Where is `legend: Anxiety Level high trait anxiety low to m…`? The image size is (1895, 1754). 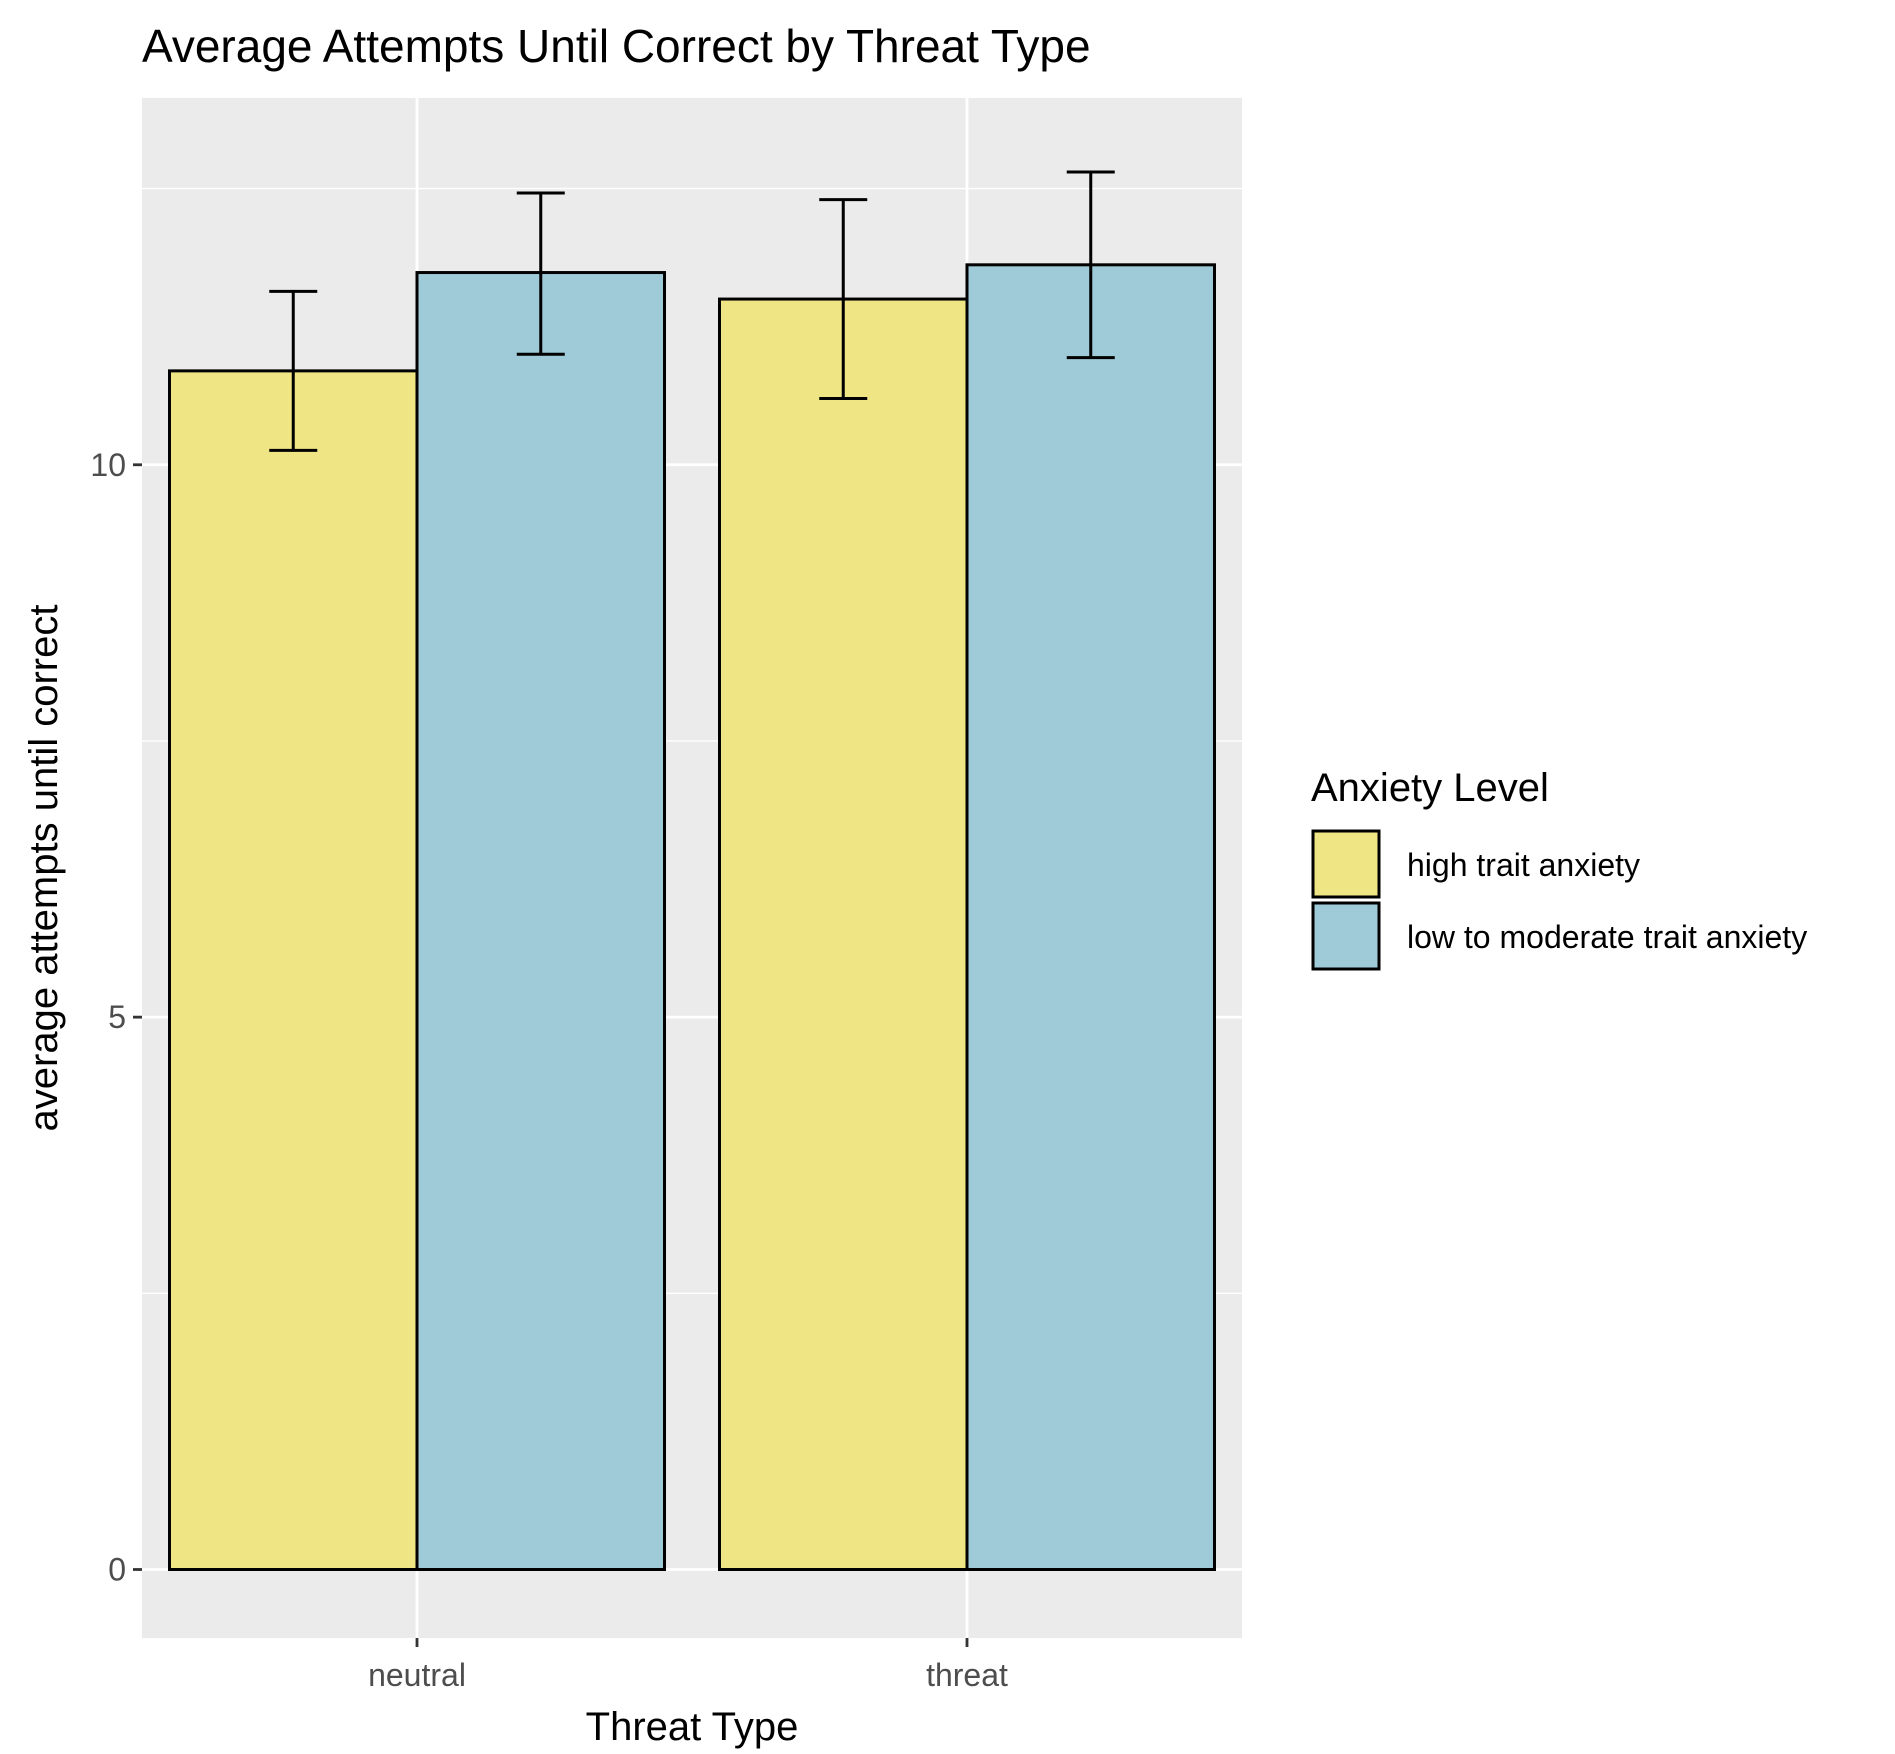
legend: Anxiety Level high trait anxiety low to m… is located at coordinates (1559, 868).